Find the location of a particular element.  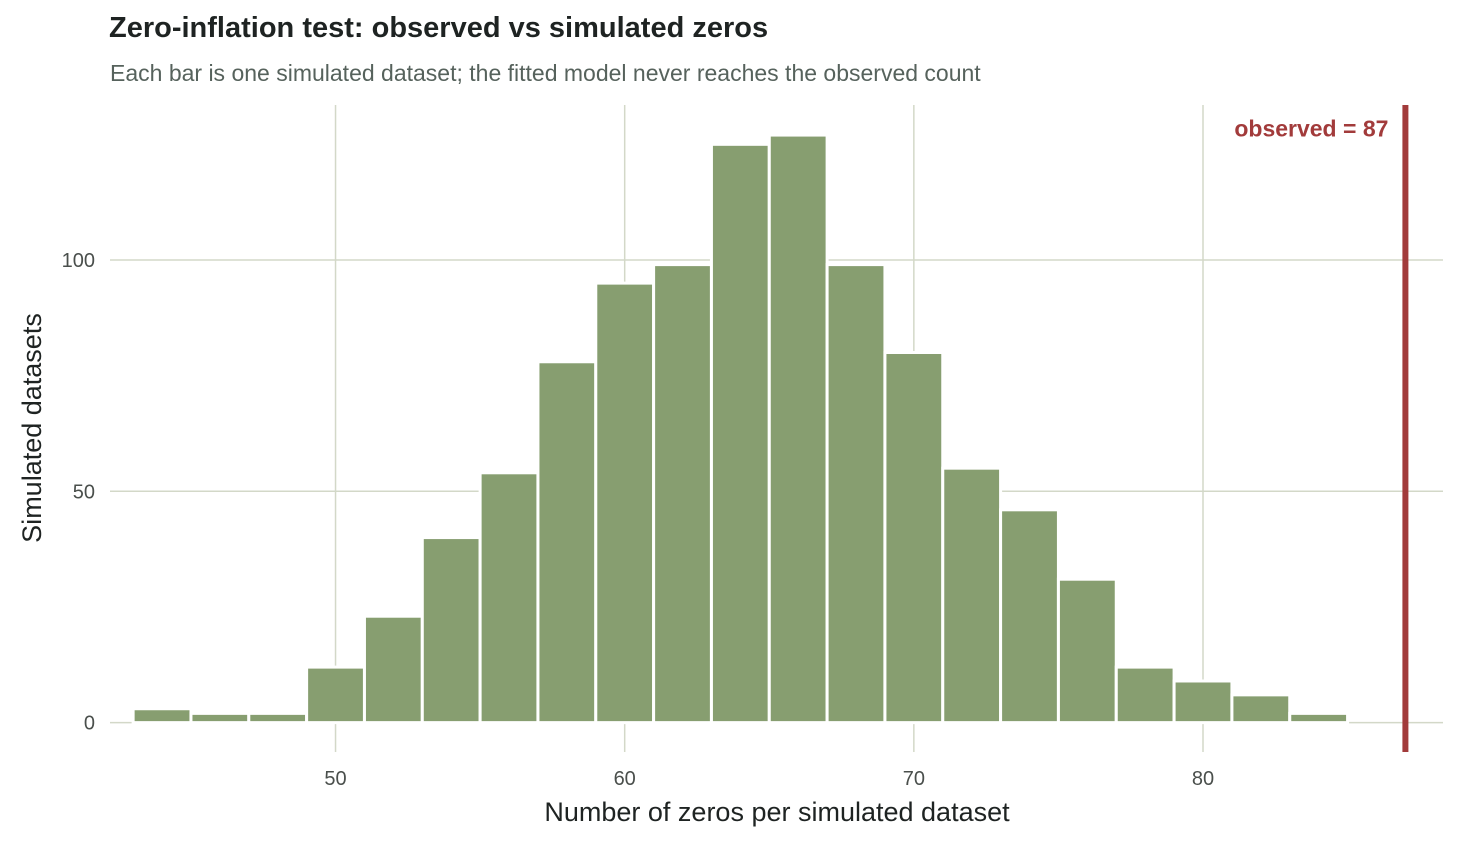

x-tick-label: 70 is located at coordinates (914, 779).